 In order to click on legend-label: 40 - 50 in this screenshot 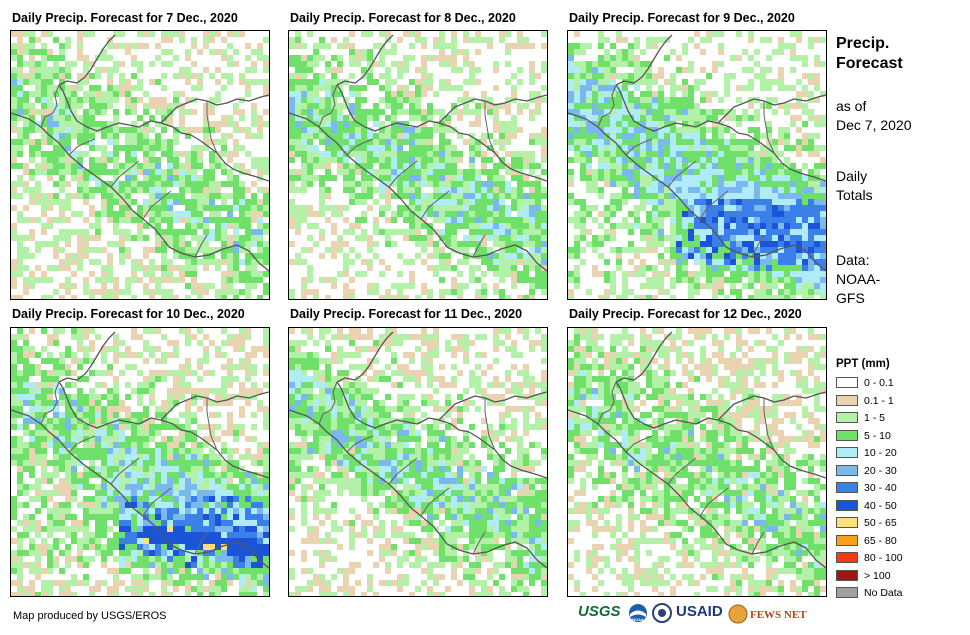, I will do `click(880, 505)`.